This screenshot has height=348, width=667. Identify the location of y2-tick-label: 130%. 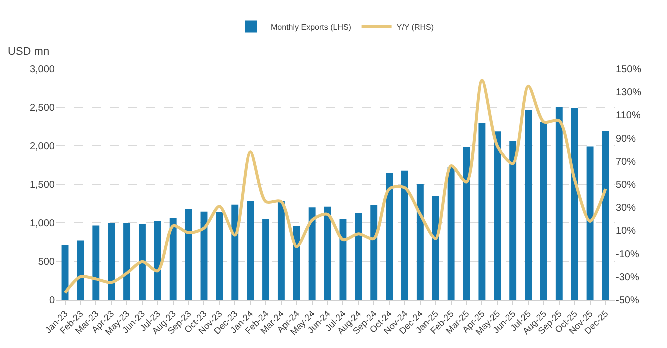
(629, 93).